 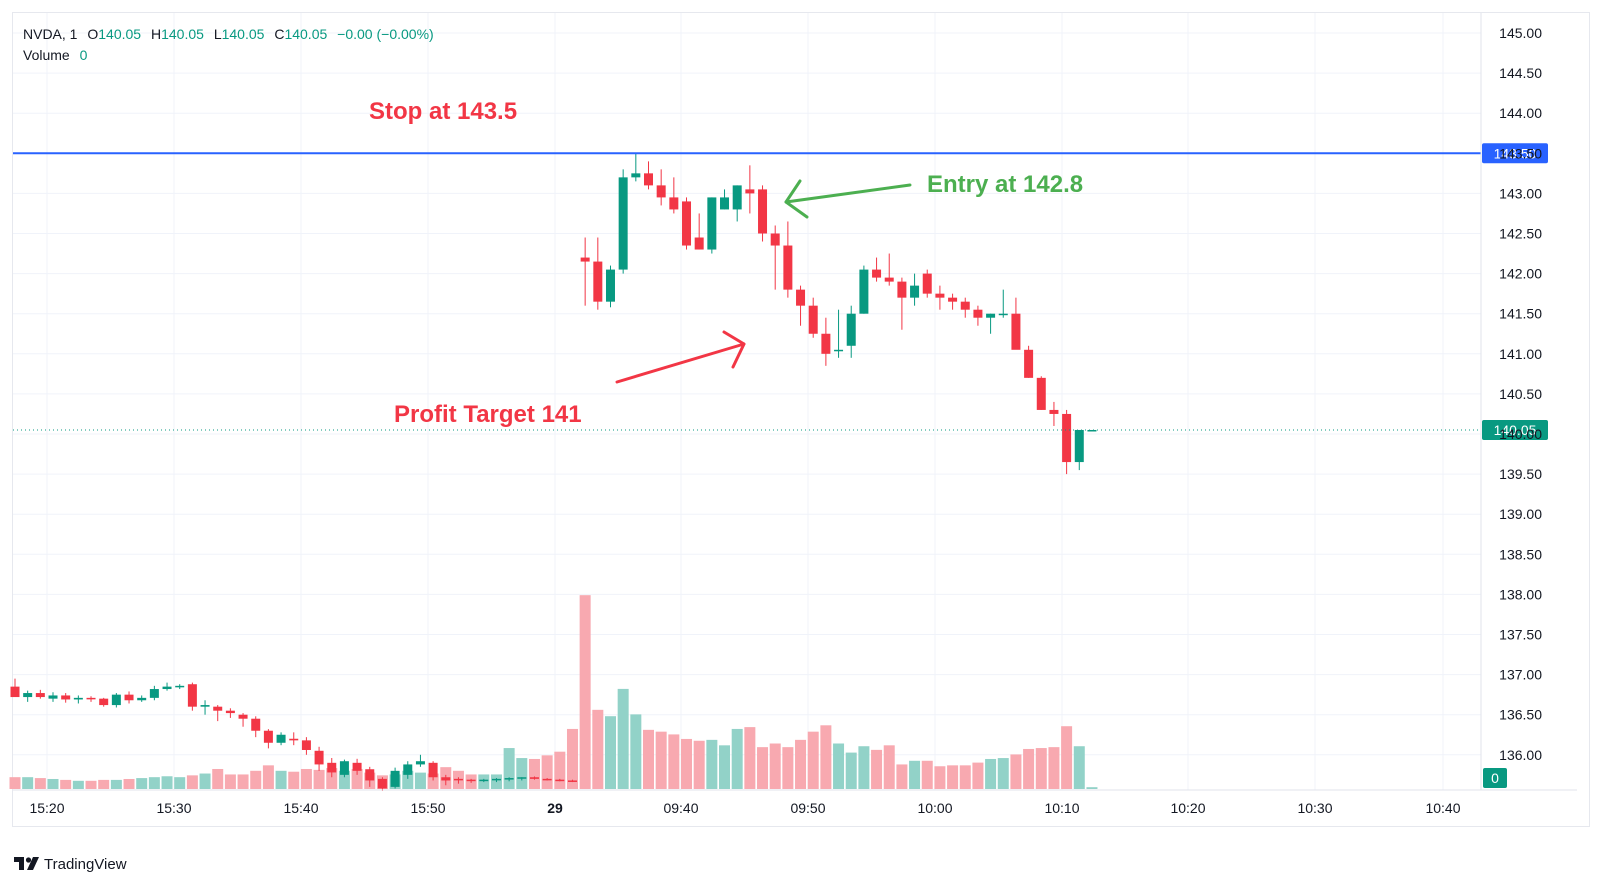 What do you see at coordinates (70, 864) in the screenshot?
I see `brand-footer: TradingView` at bounding box center [70, 864].